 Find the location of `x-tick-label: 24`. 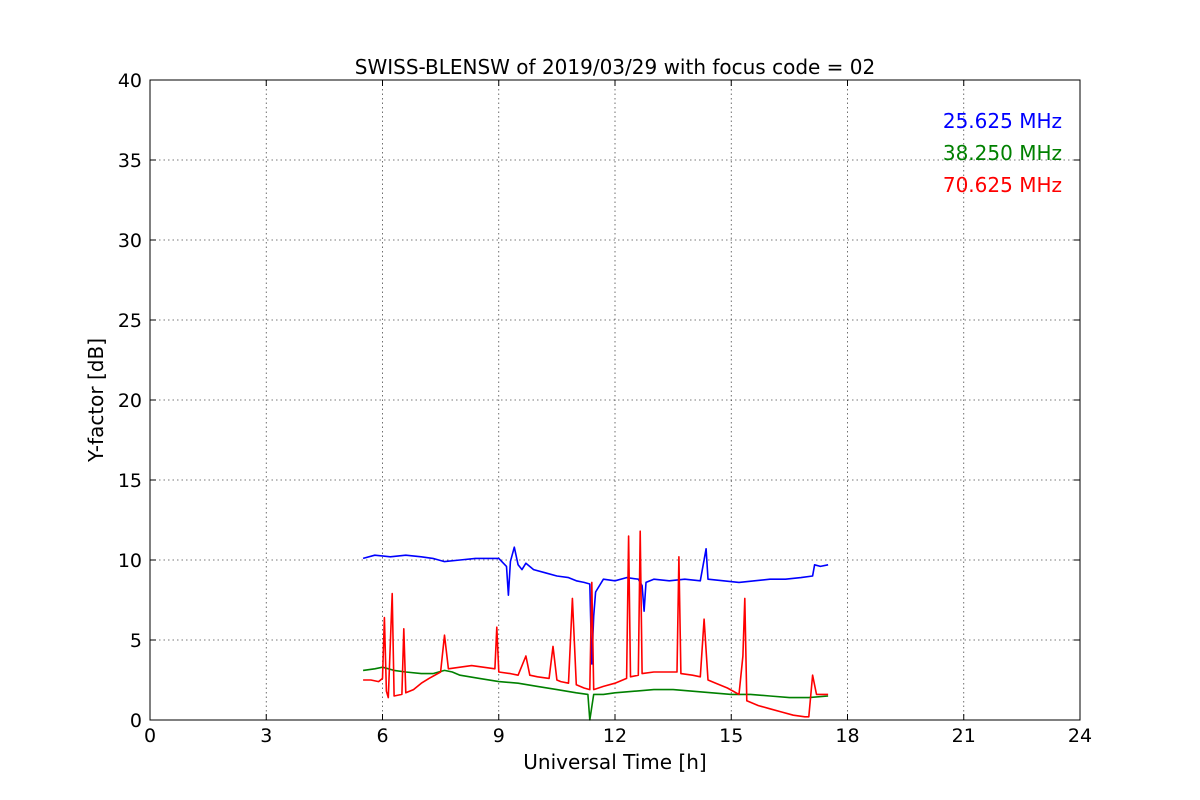

x-tick-label: 24 is located at coordinates (1080, 736).